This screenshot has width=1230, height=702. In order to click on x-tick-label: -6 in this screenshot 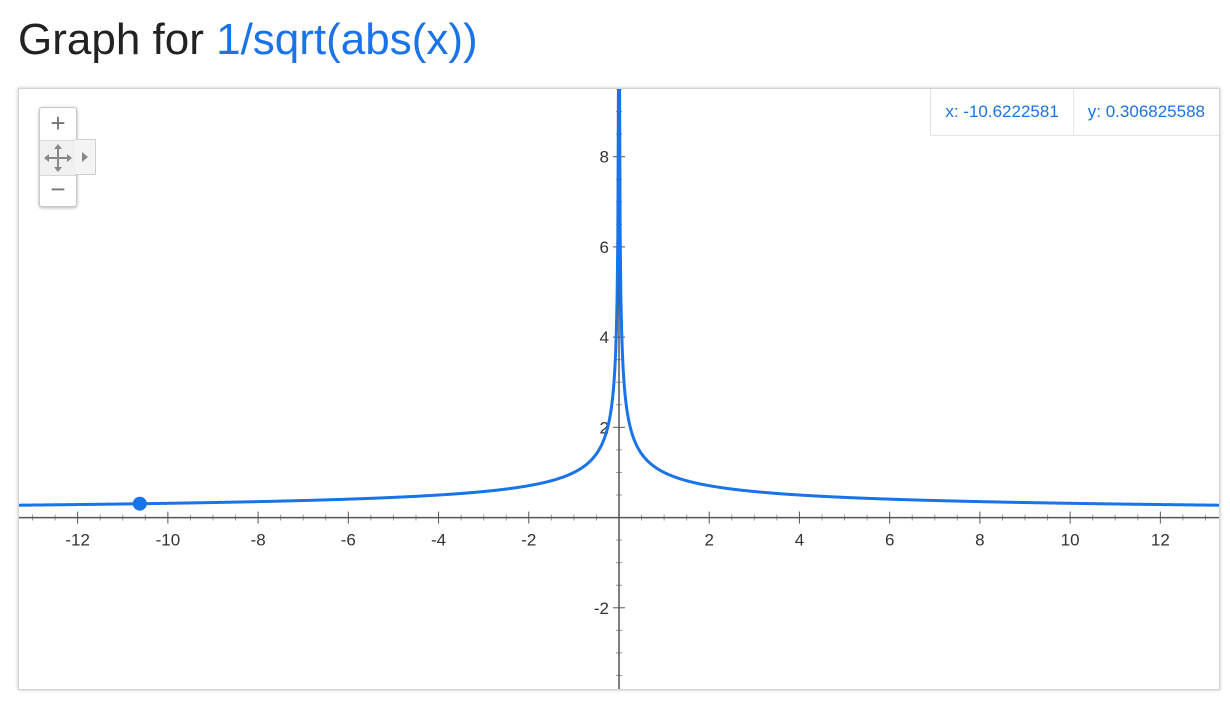, I will do `click(348, 540)`.